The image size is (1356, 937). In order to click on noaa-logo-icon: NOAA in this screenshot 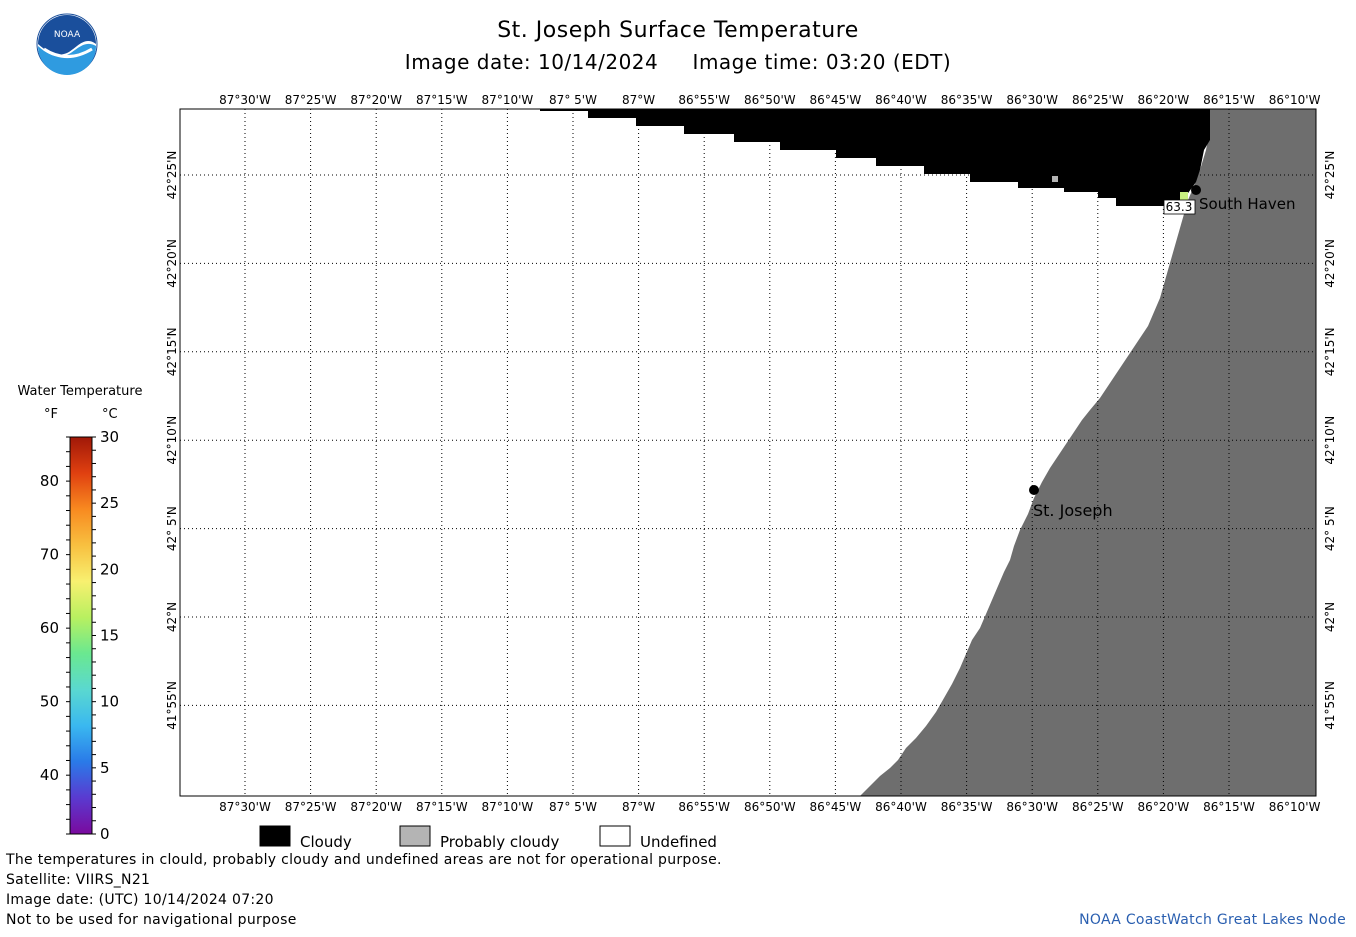, I will do `click(67, 44)`.